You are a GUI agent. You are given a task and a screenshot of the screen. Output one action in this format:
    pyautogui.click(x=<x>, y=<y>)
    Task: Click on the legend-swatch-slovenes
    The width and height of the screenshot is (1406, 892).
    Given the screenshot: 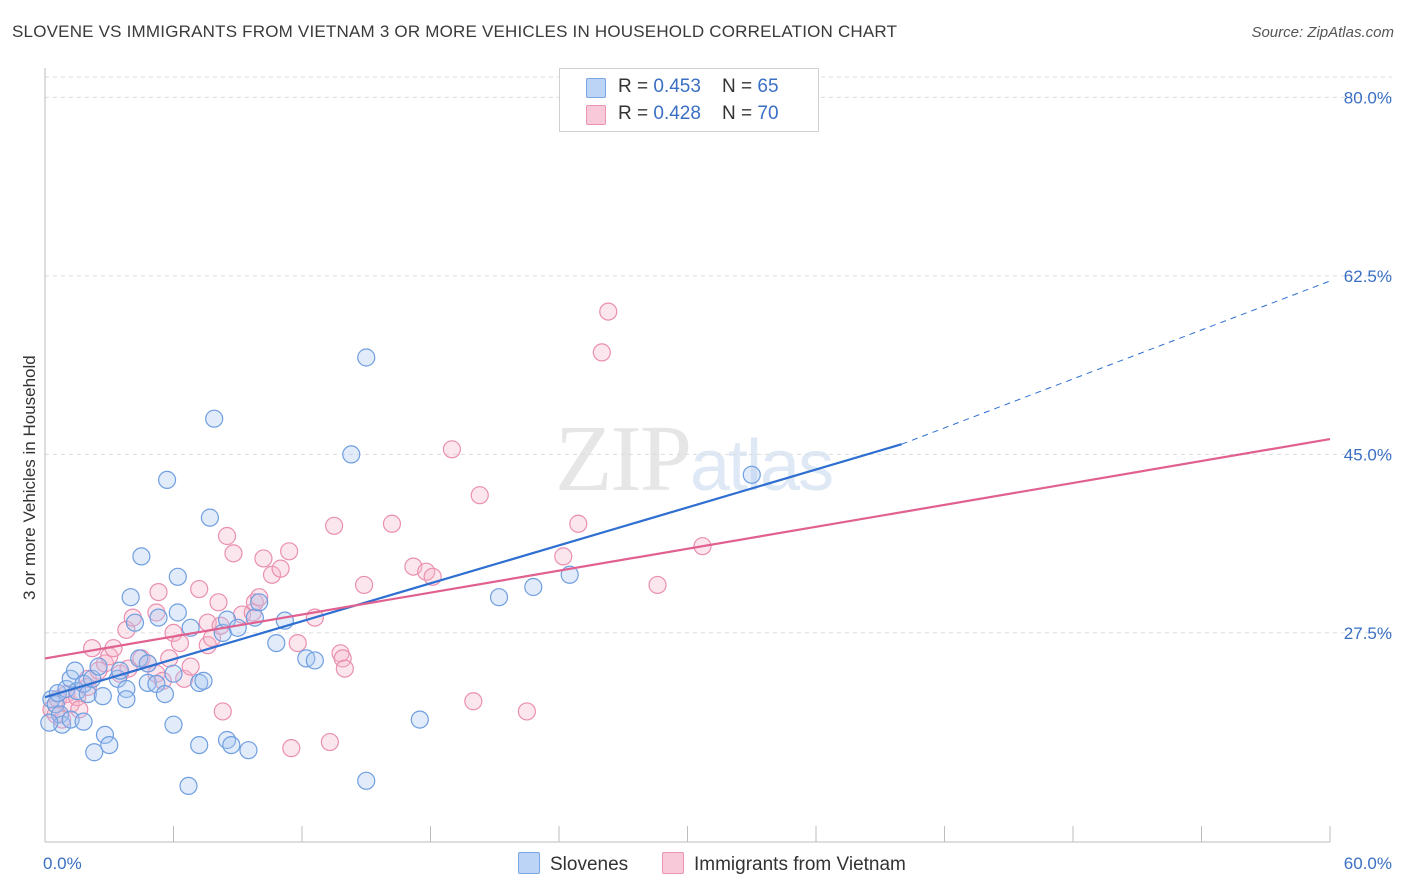 What is the action you would take?
    pyautogui.click(x=596, y=88)
    